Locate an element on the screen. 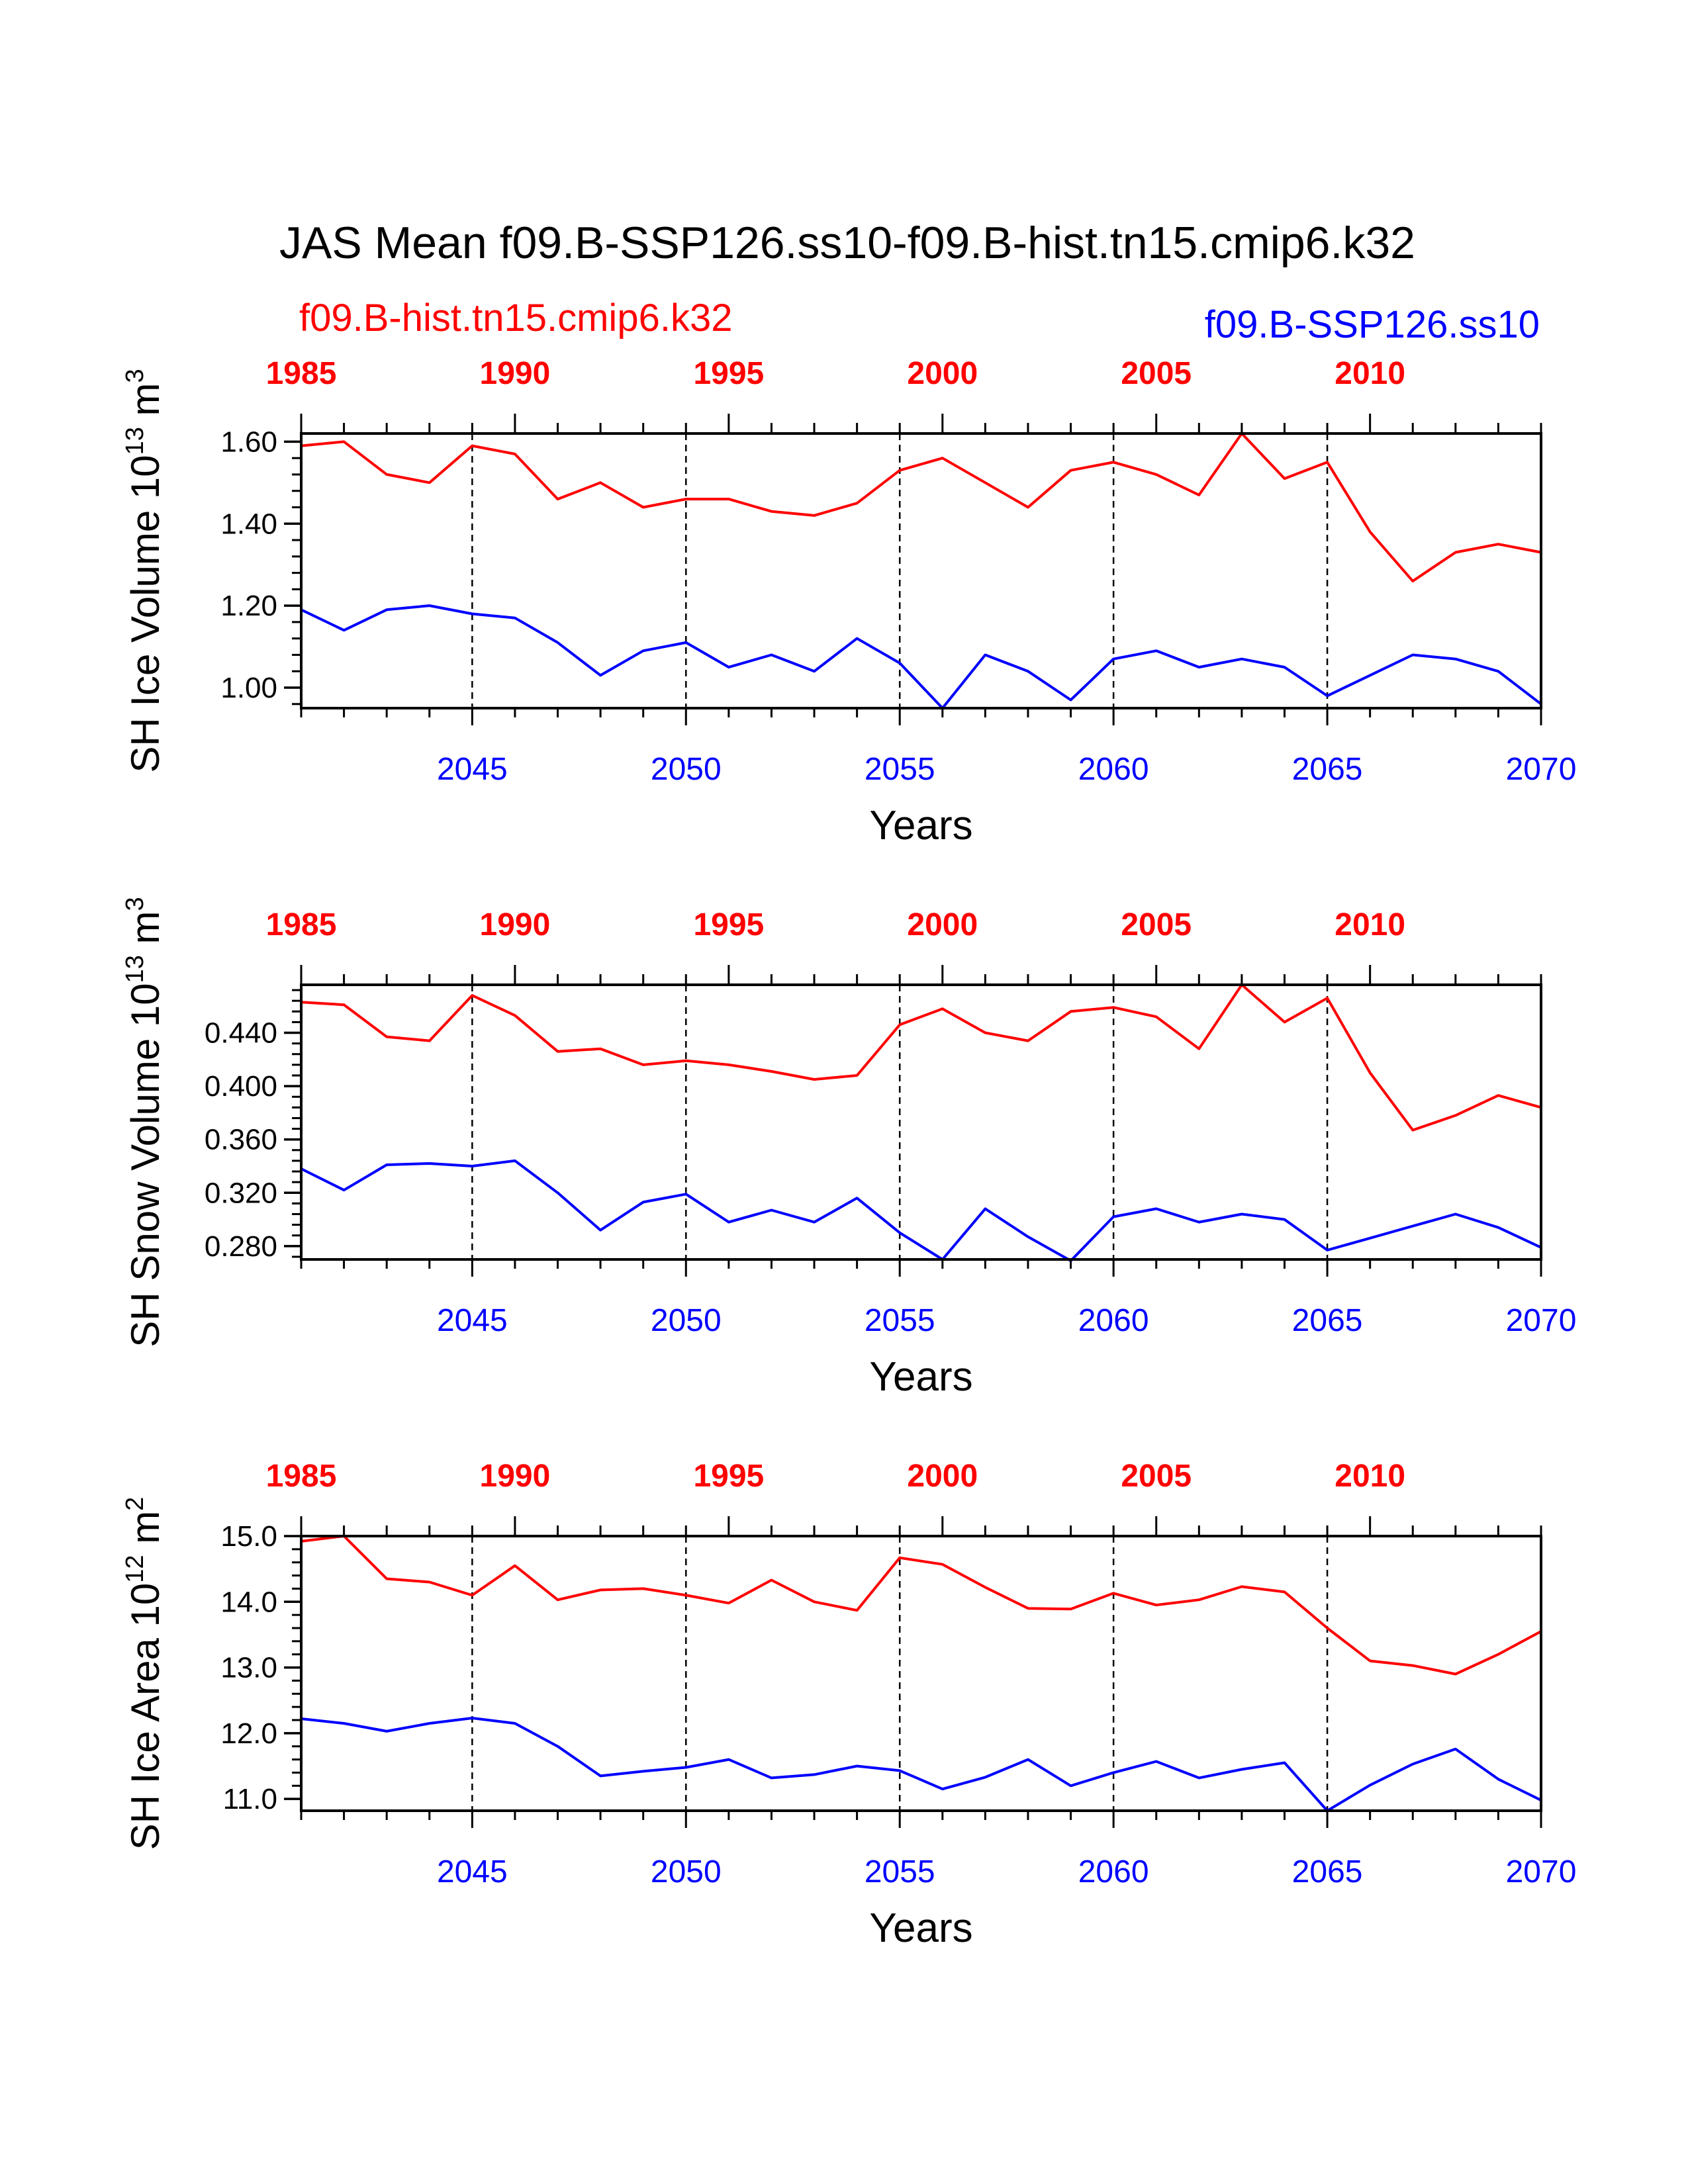  y-tick-label: 1.60 is located at coordinates (248, 442).